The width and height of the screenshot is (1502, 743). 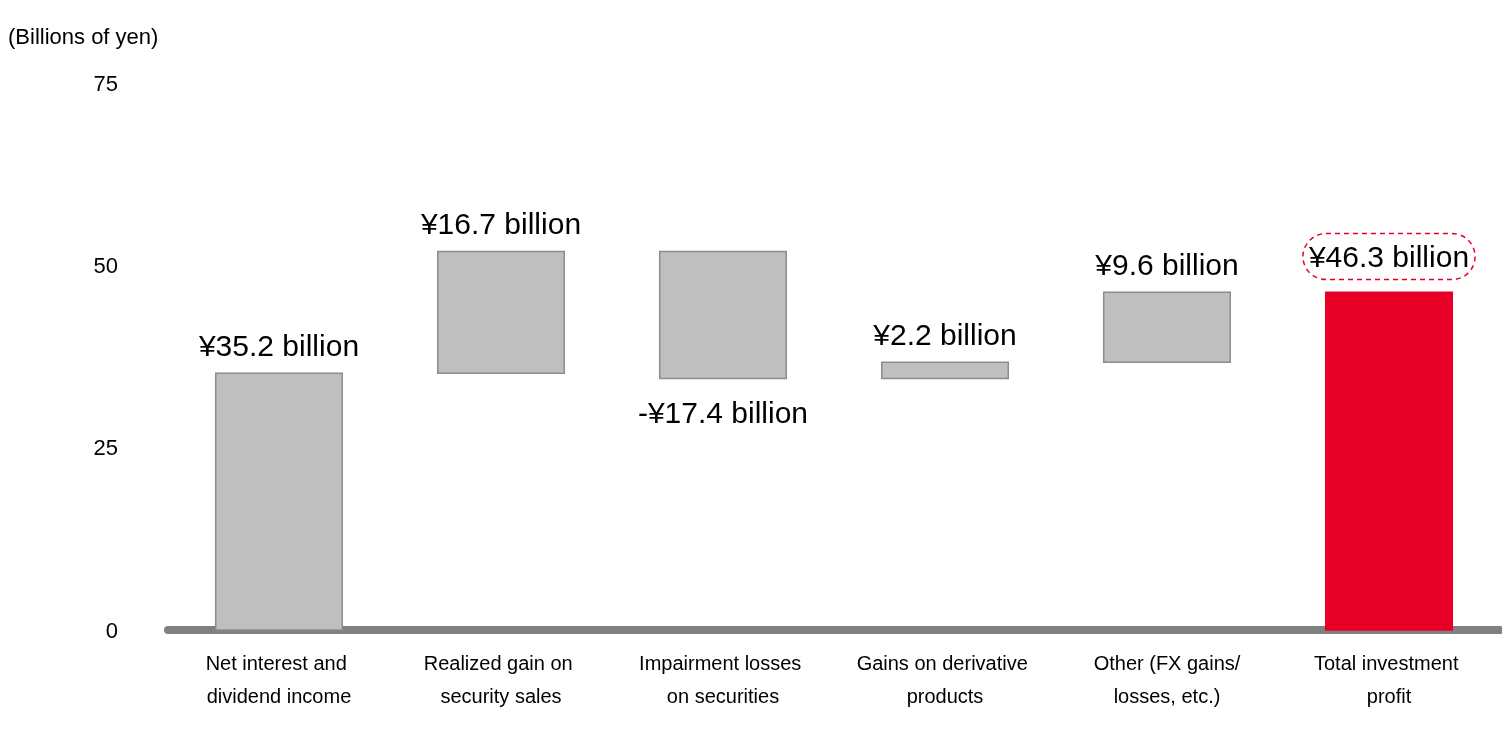 What do you see at coordinates (1167, 679) in the screenshot?
I see `x-tick-label: Other (FX gains/losses, etc.)` at bounding box center [1167, 679].